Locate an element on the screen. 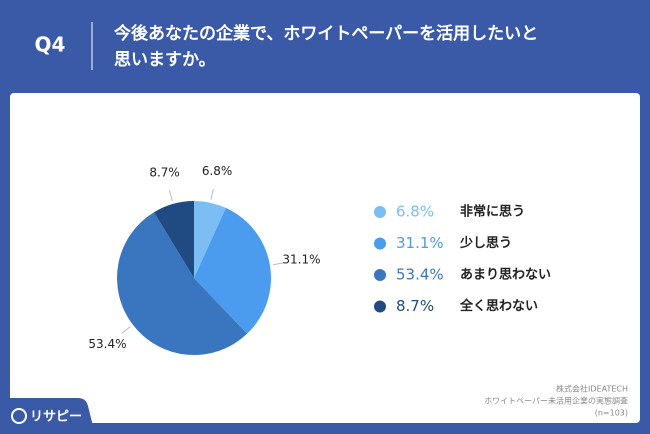  logo: リサピー is located at coordinates (56, 417).